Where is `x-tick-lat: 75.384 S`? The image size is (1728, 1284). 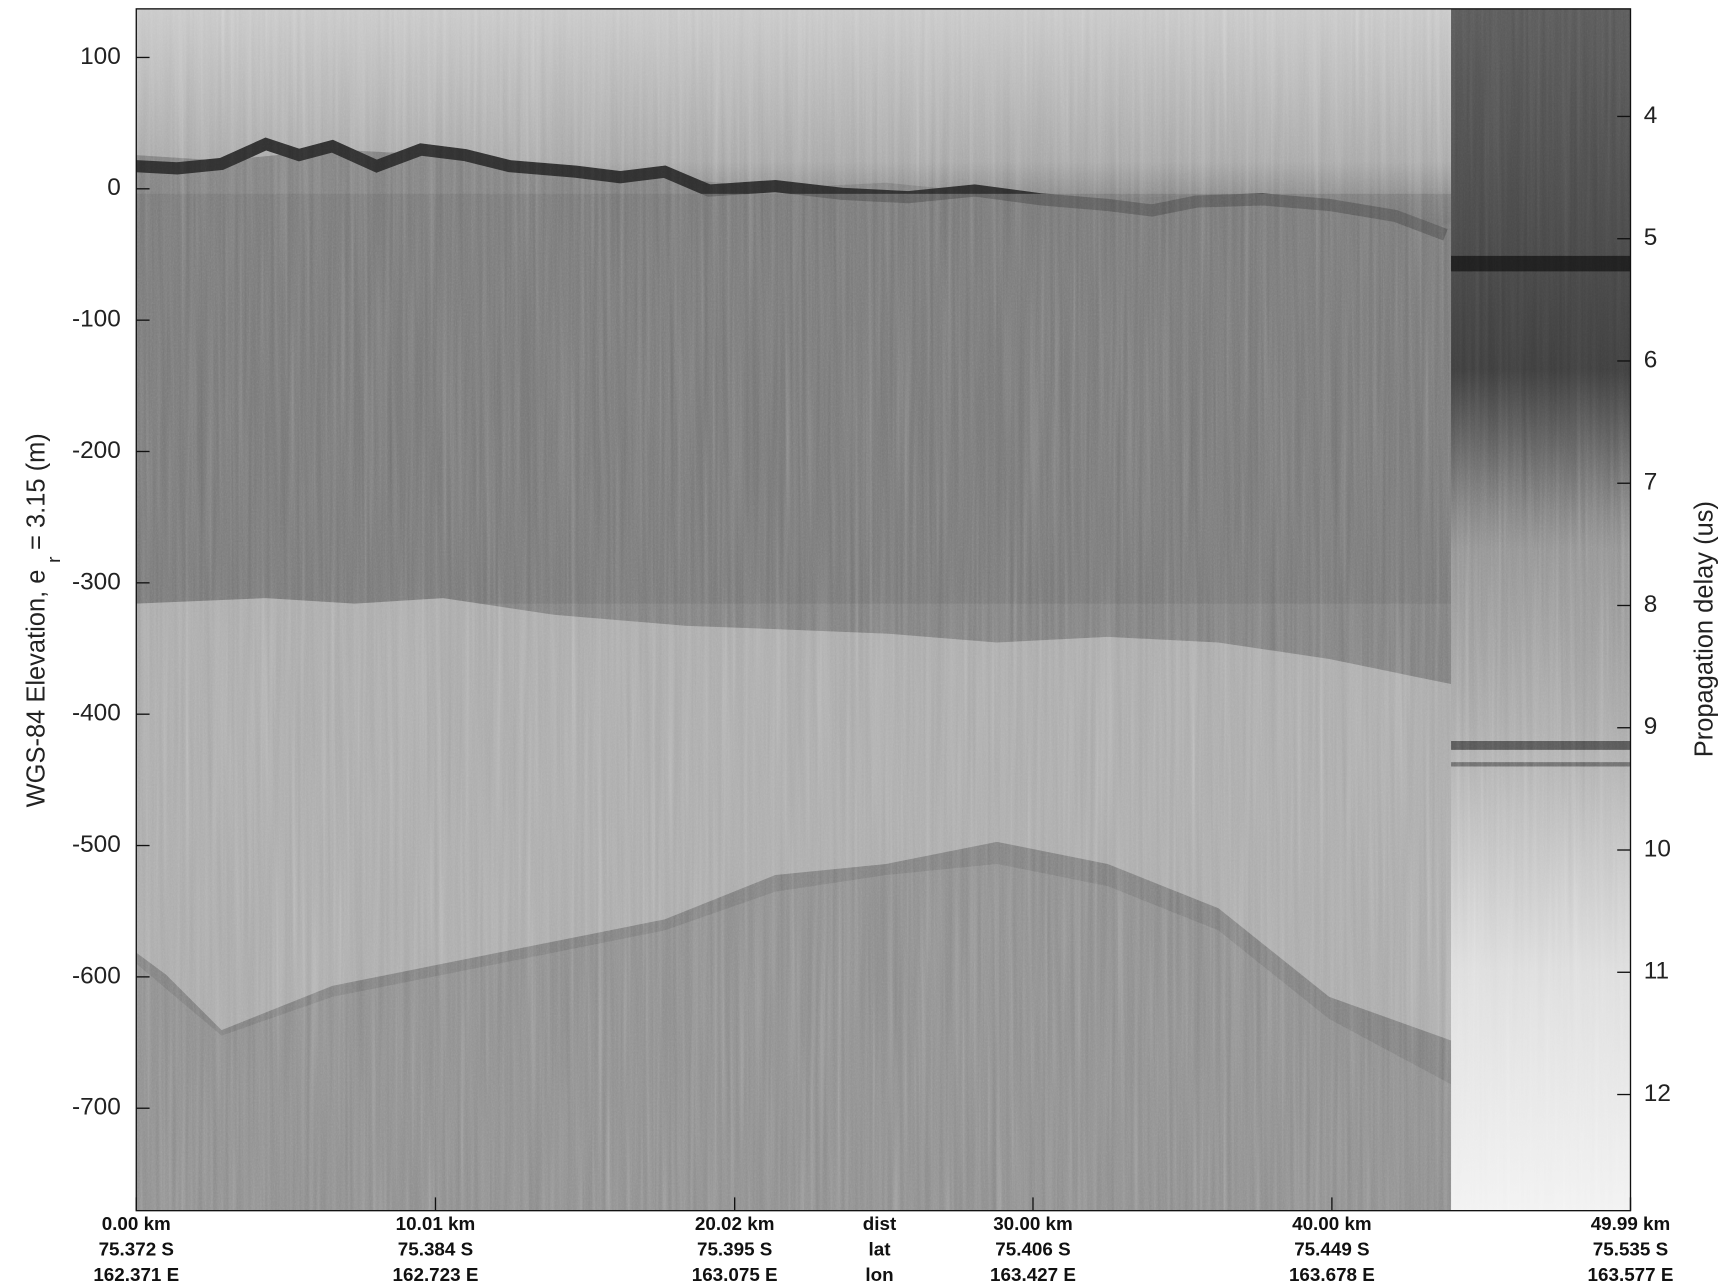 x-tick-lat: 75.384 S is located at coordinates (435, 1249).